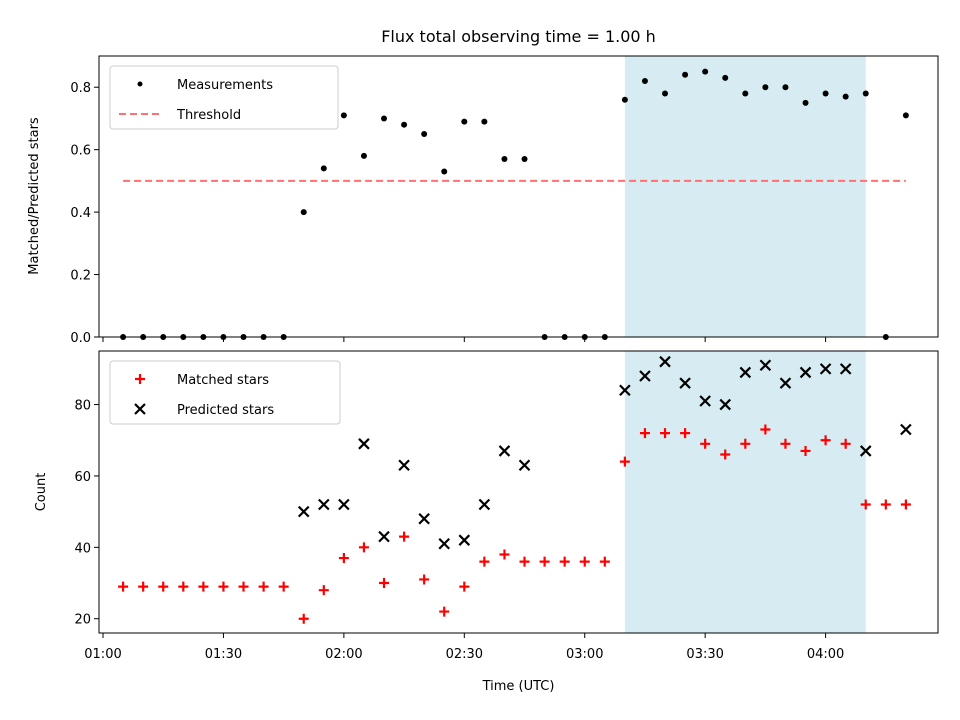 The image size is (960, 720). What do you see at coordinates (82, 620) in the screenshot?
I see `y-tick-label: 20` at bounding box center [82, 620].